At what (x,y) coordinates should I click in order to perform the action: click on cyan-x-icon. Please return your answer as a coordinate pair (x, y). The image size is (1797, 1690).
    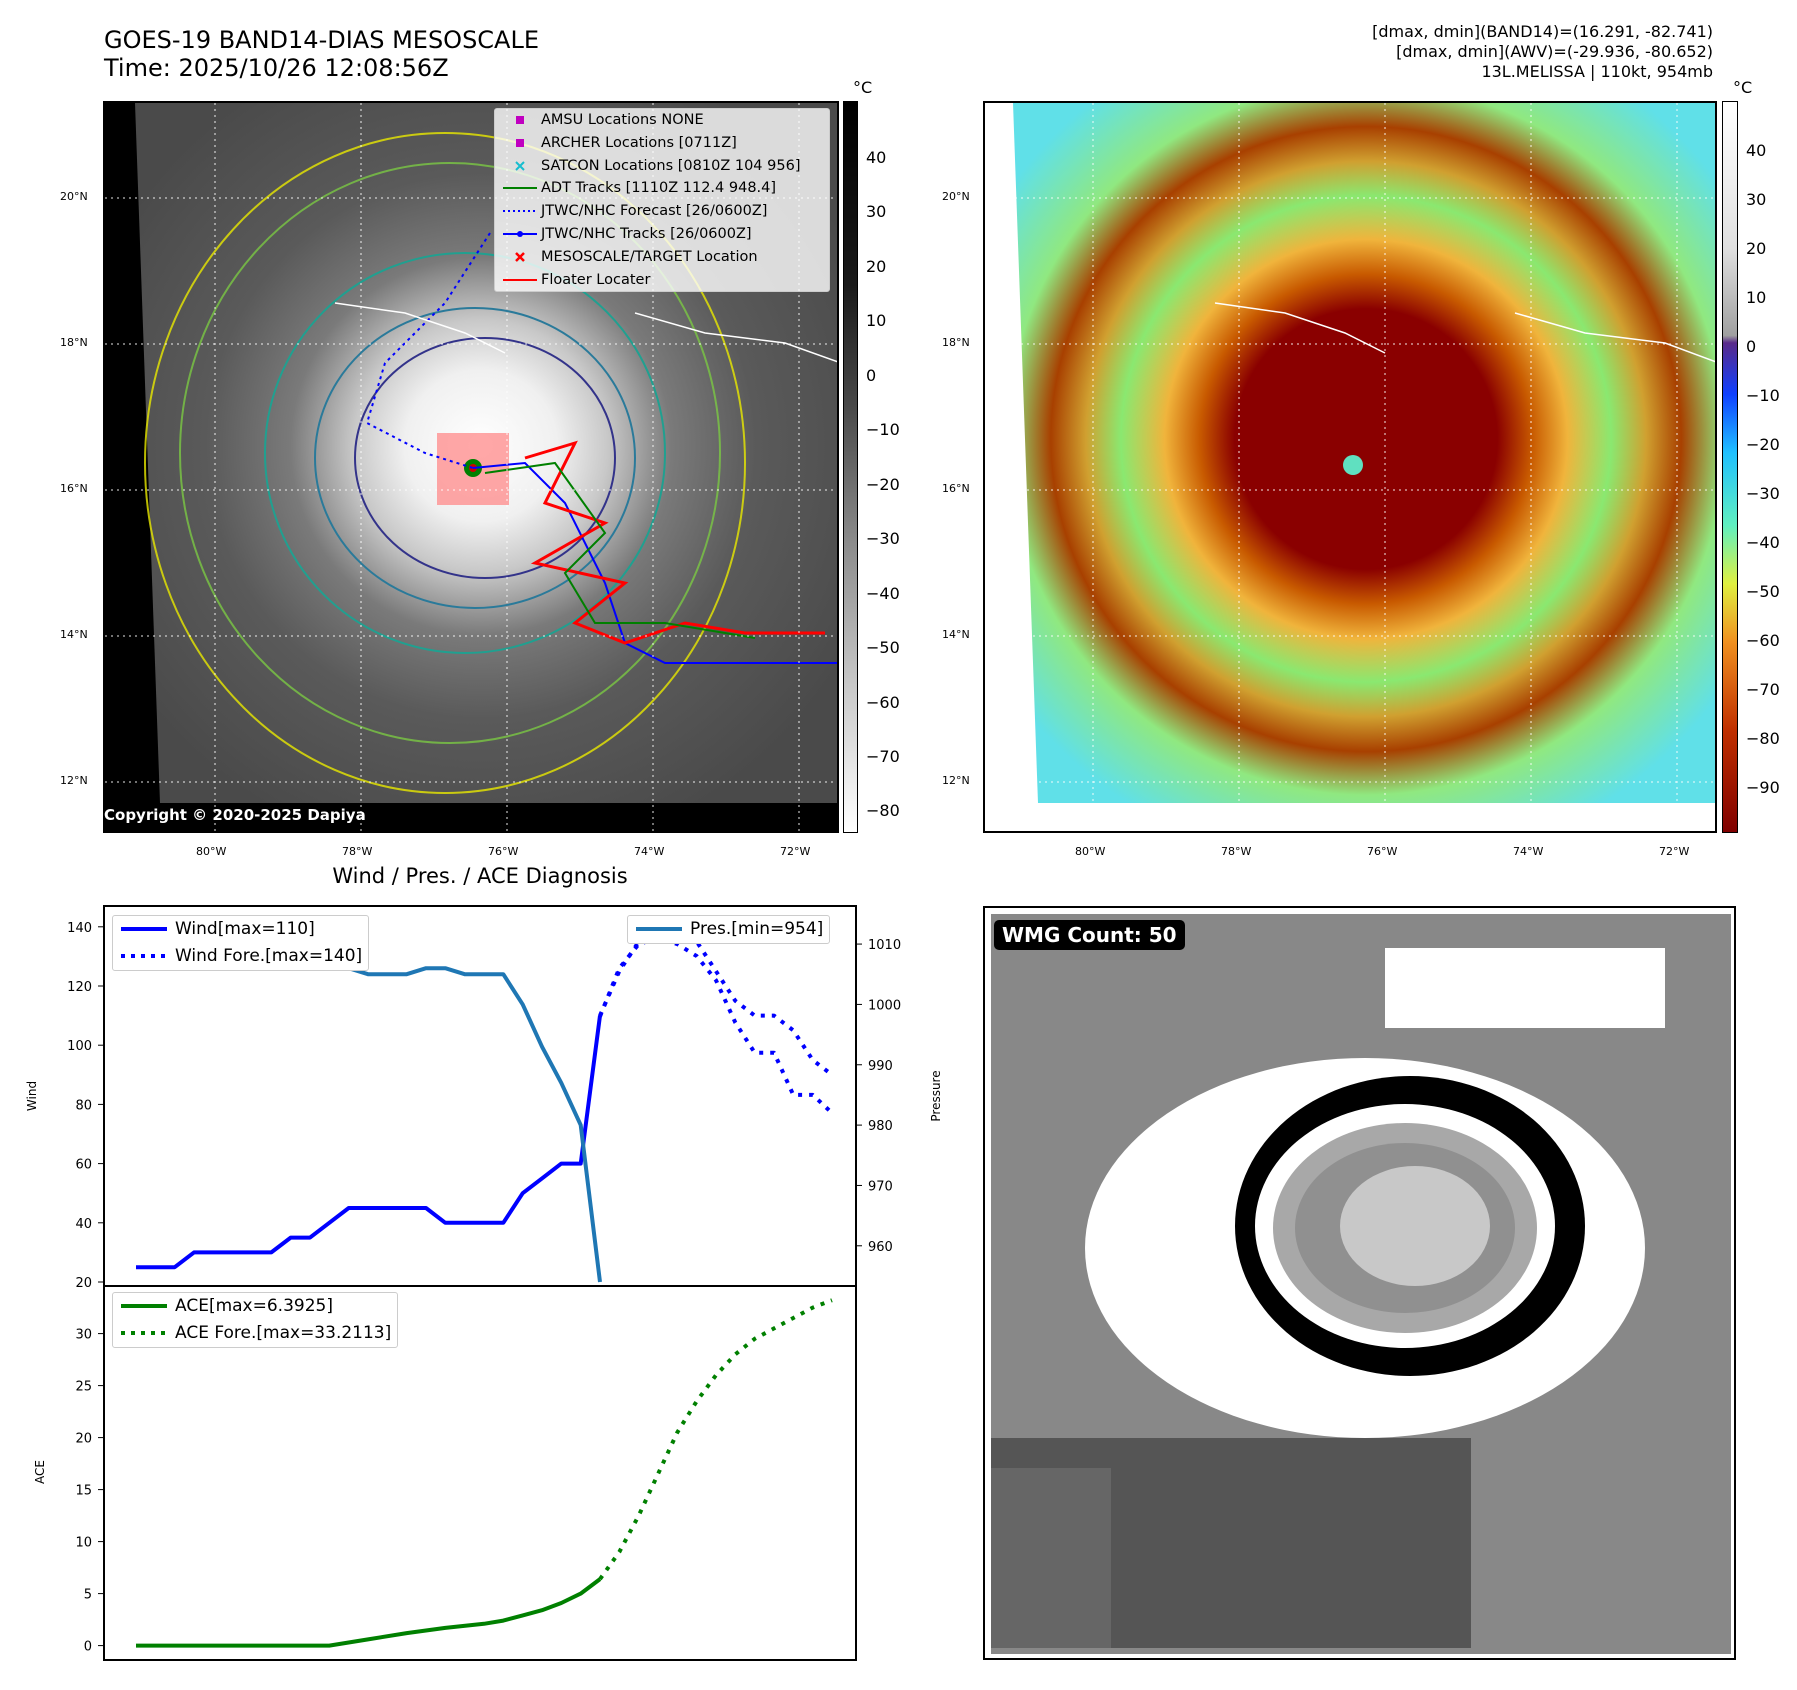
    Looking at the image, I should click on (520, 165).